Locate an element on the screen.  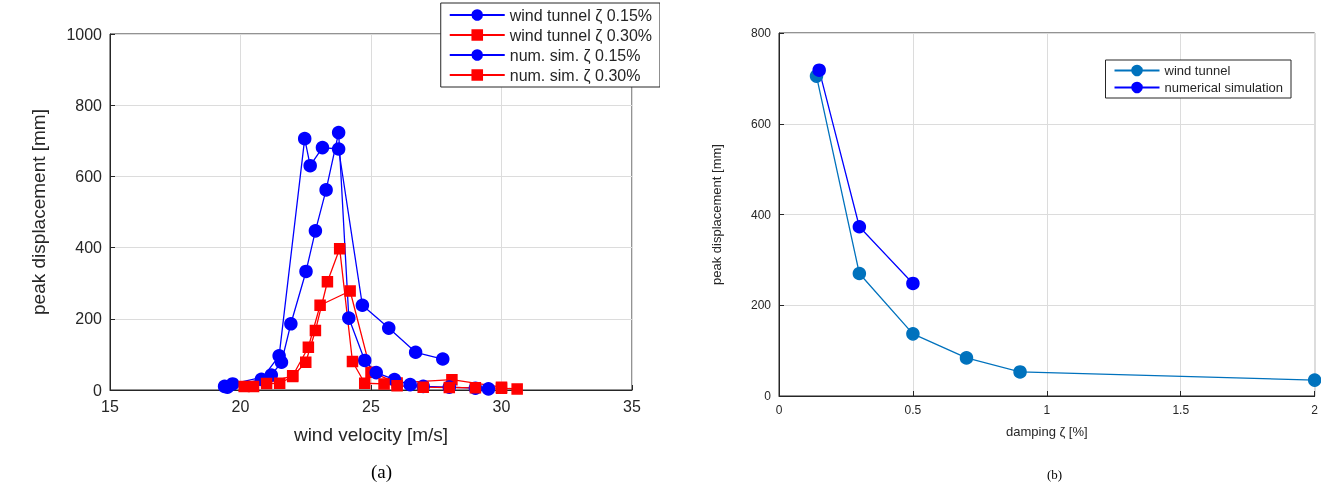
legend-label: num. sim. ζ 0.30% is located at coordinates (575, 75).